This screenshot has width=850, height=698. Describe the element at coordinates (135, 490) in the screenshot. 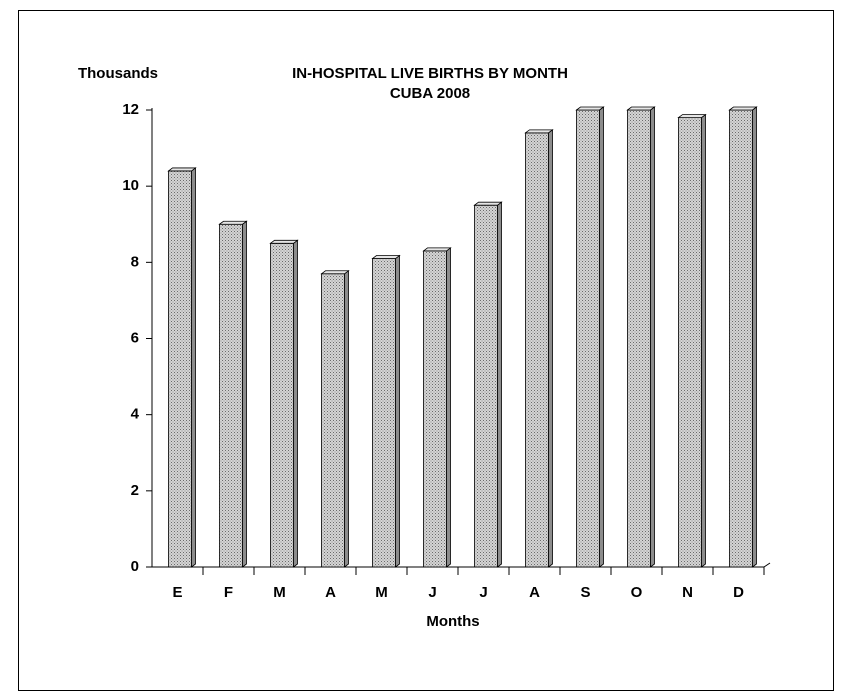

I see `y-tick-label: 2` at that location.